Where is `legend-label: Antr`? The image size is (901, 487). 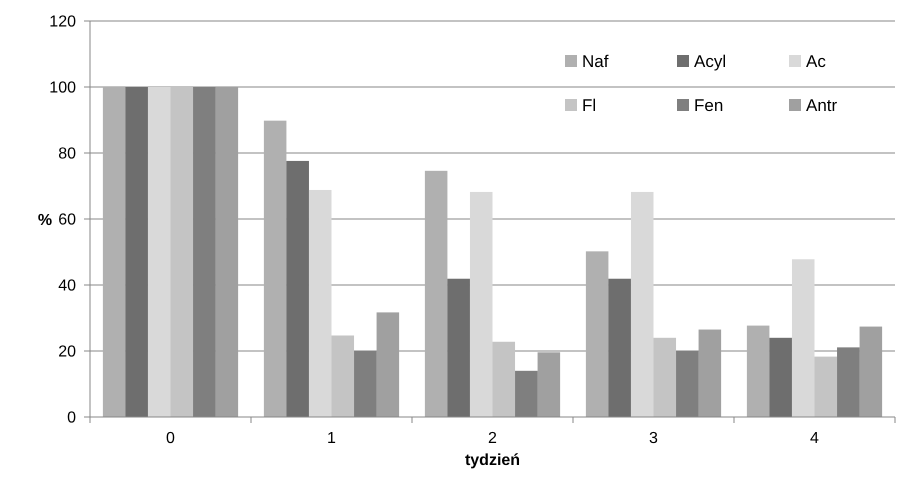
legend-label: Antr is located at coordinates (822, 105).